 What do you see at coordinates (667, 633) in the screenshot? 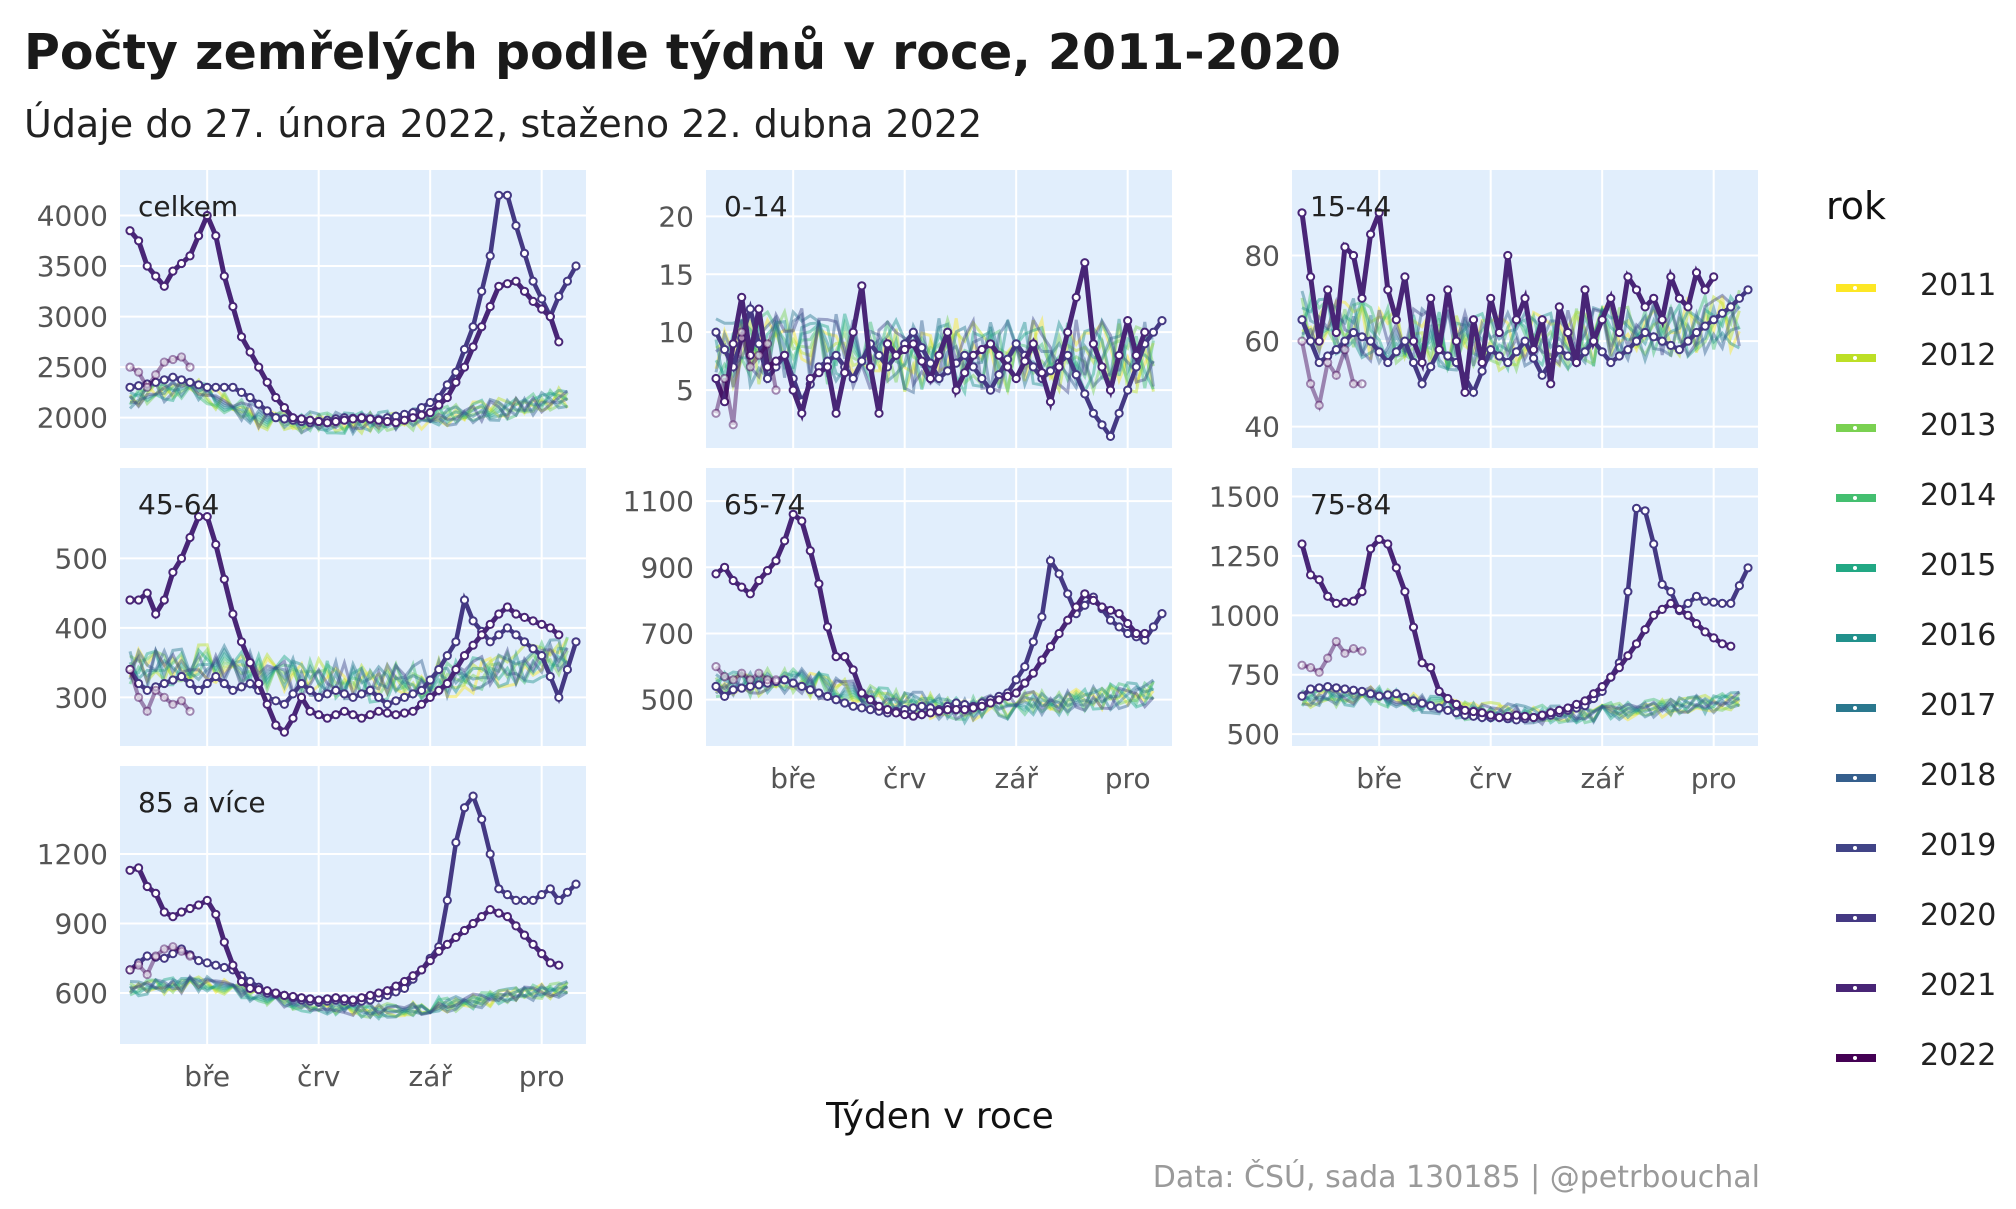
I see `y-tick-label: 700` at bounding box center [667, 633].